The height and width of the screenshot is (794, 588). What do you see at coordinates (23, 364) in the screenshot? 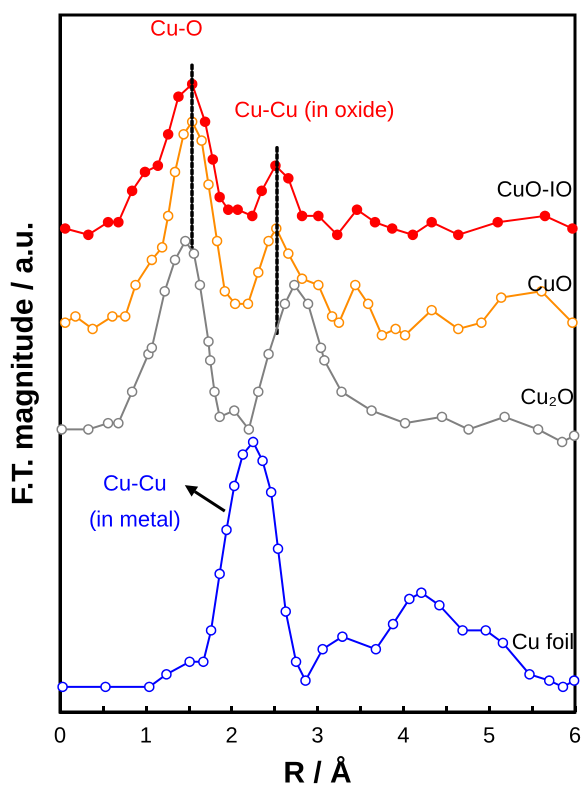
I see `y-axis-title: F.T. magnitude / a.u.` at bounding box center [23, 364].